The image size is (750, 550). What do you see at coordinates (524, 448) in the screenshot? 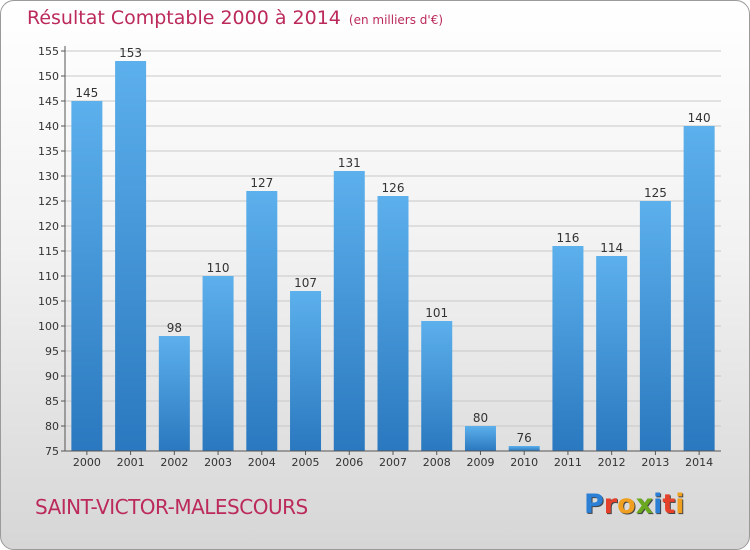
I see `bar-2010` at bounding box center [524, 448].